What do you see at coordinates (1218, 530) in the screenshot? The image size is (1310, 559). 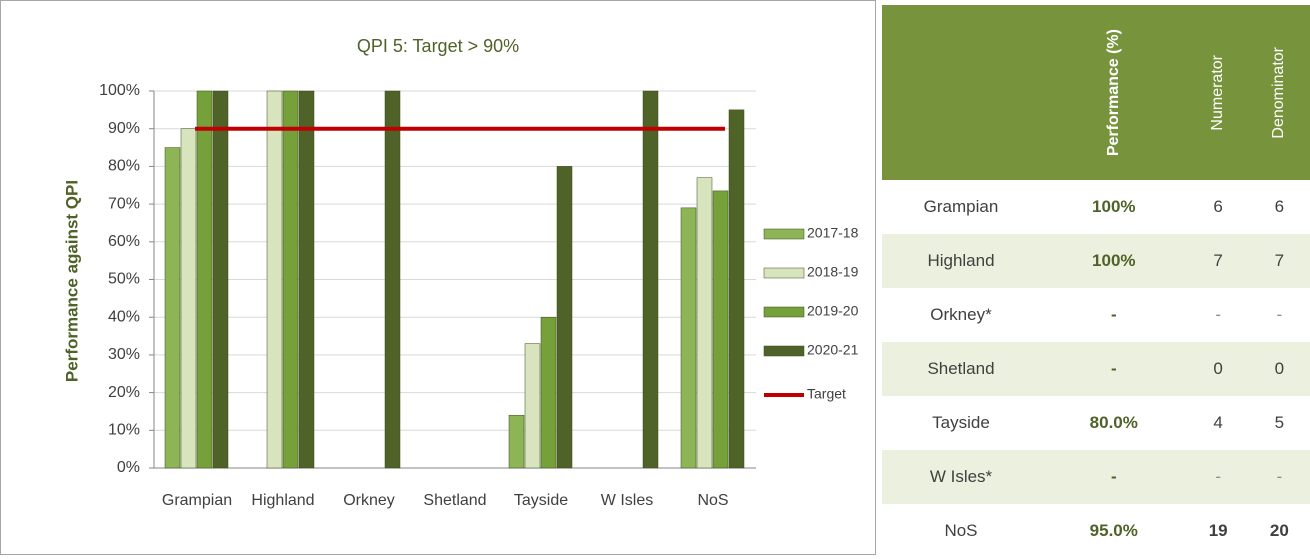 I see `cell: 19` at bounding box center [1218, 530].